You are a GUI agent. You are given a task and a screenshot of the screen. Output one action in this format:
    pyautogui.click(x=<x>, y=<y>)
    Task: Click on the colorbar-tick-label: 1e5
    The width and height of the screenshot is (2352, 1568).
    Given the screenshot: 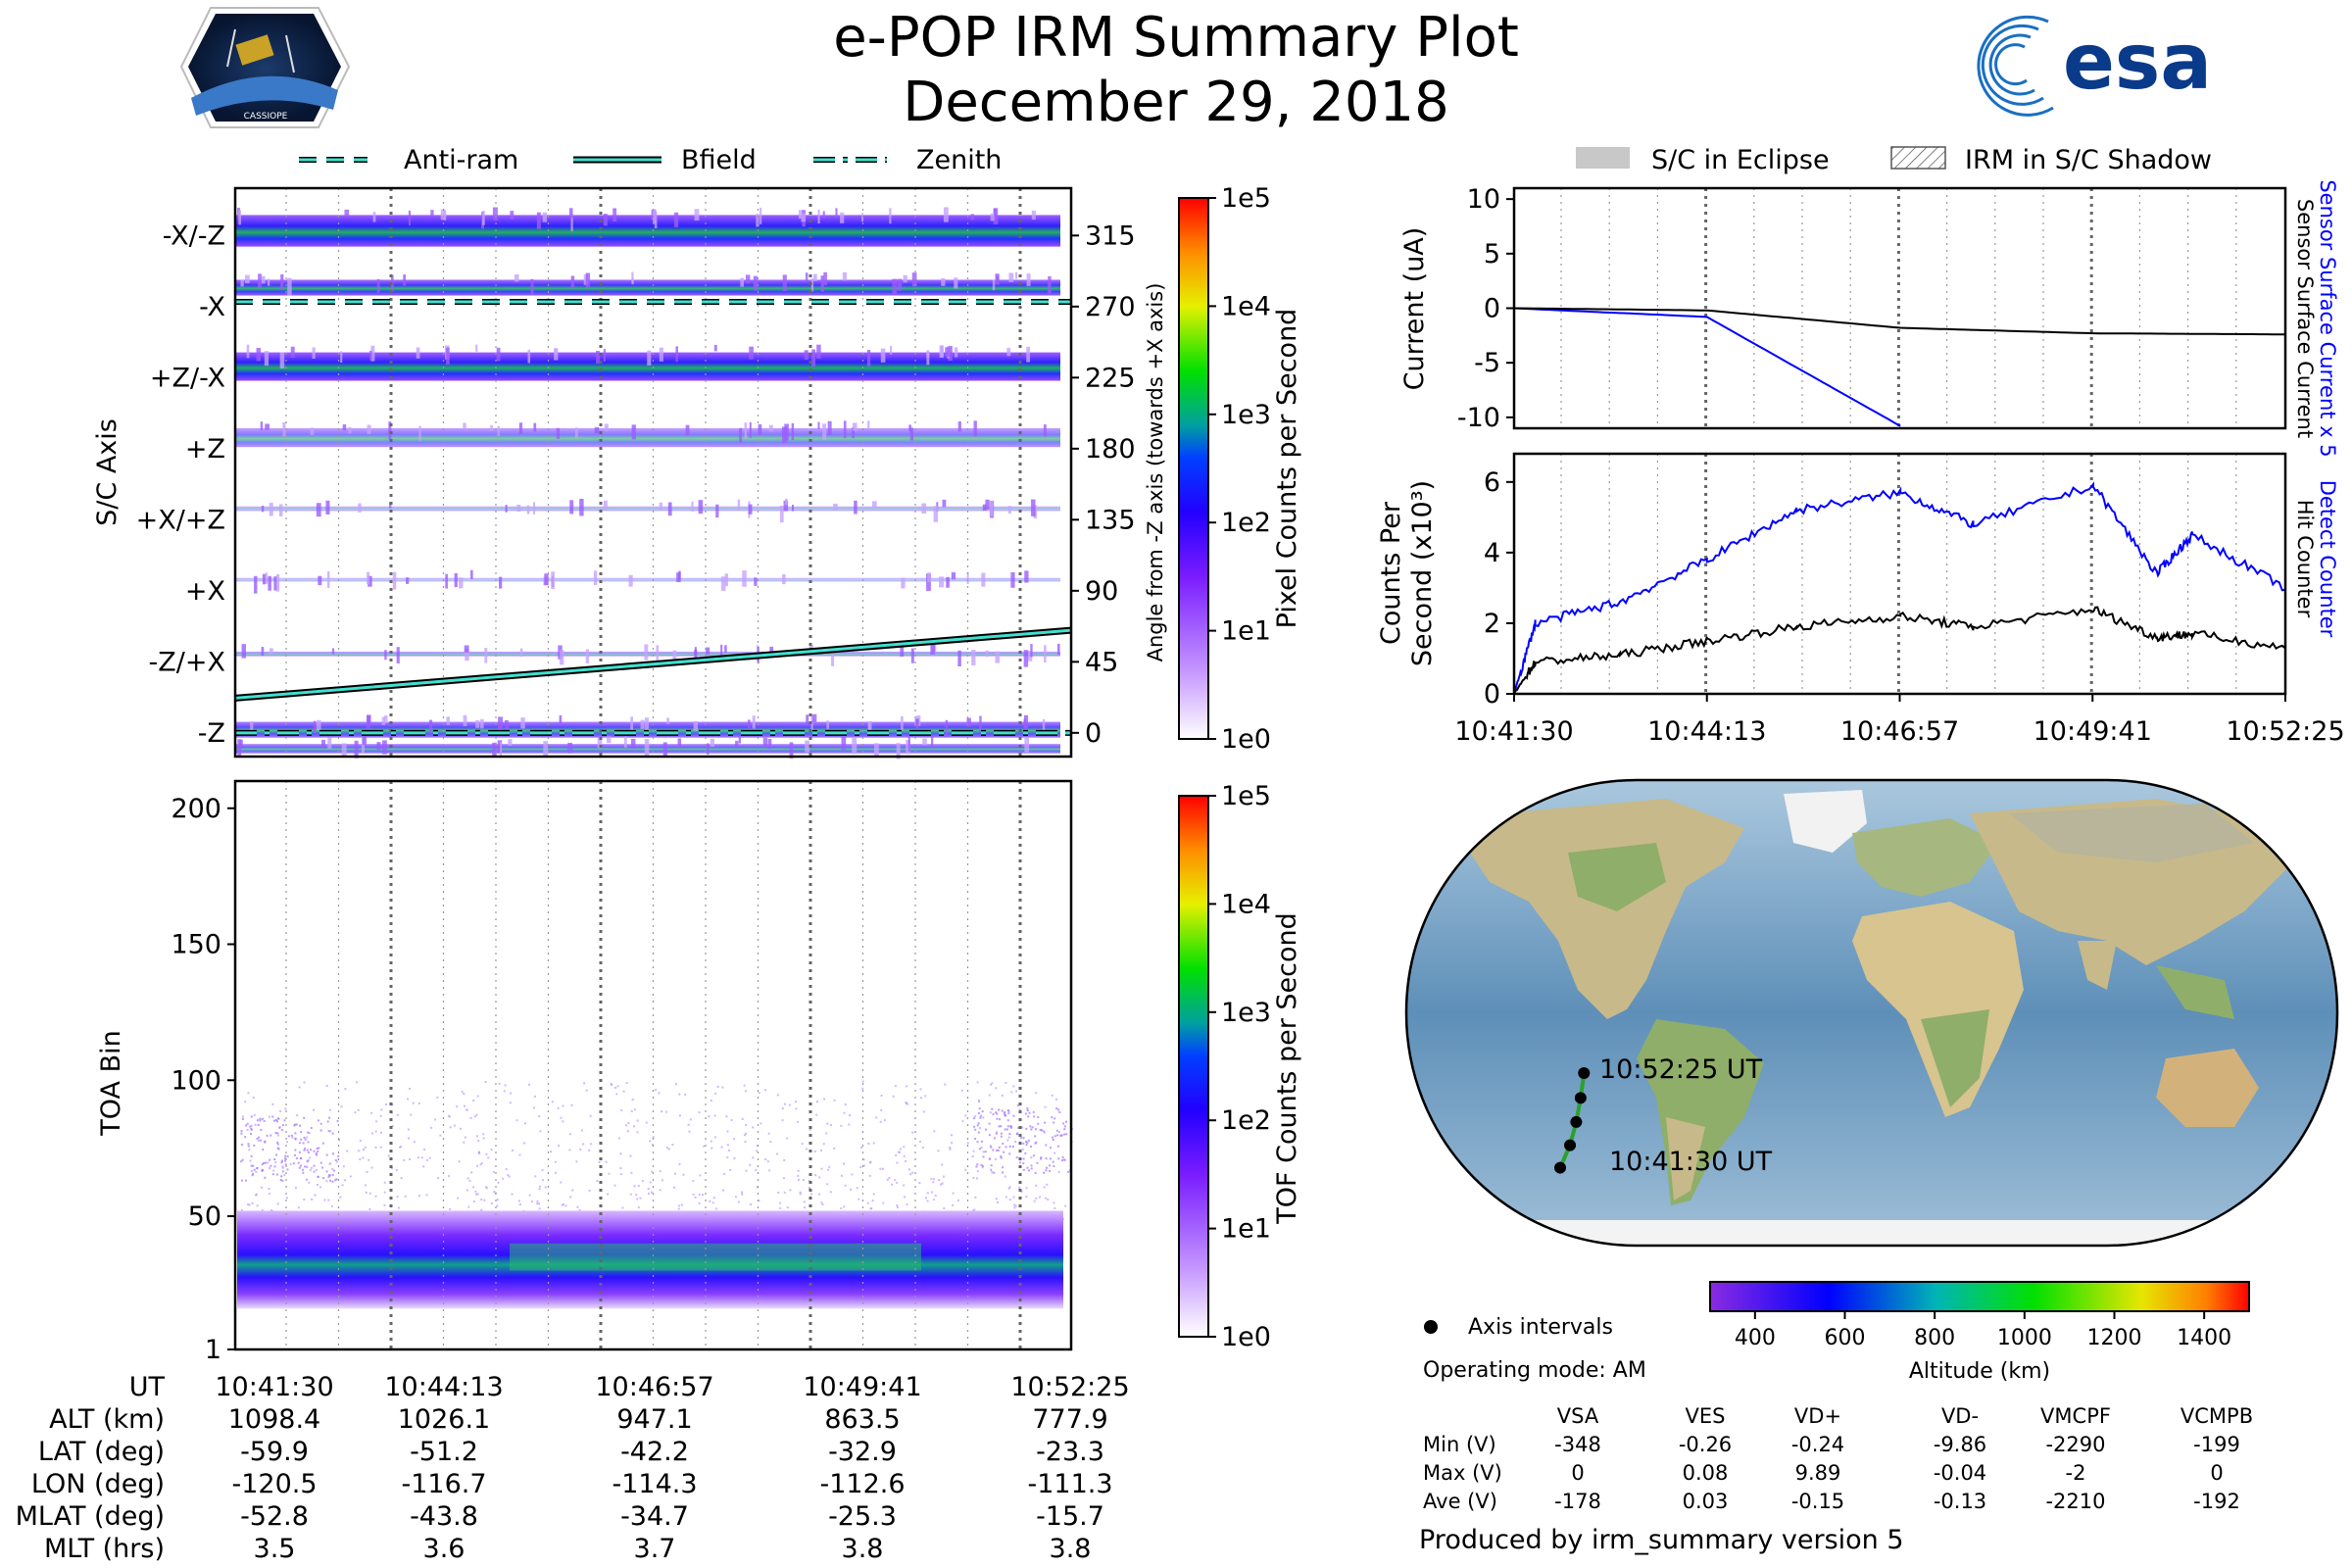 What is the action you would take?
    pyautogui.click(x=1246, y=796)
    